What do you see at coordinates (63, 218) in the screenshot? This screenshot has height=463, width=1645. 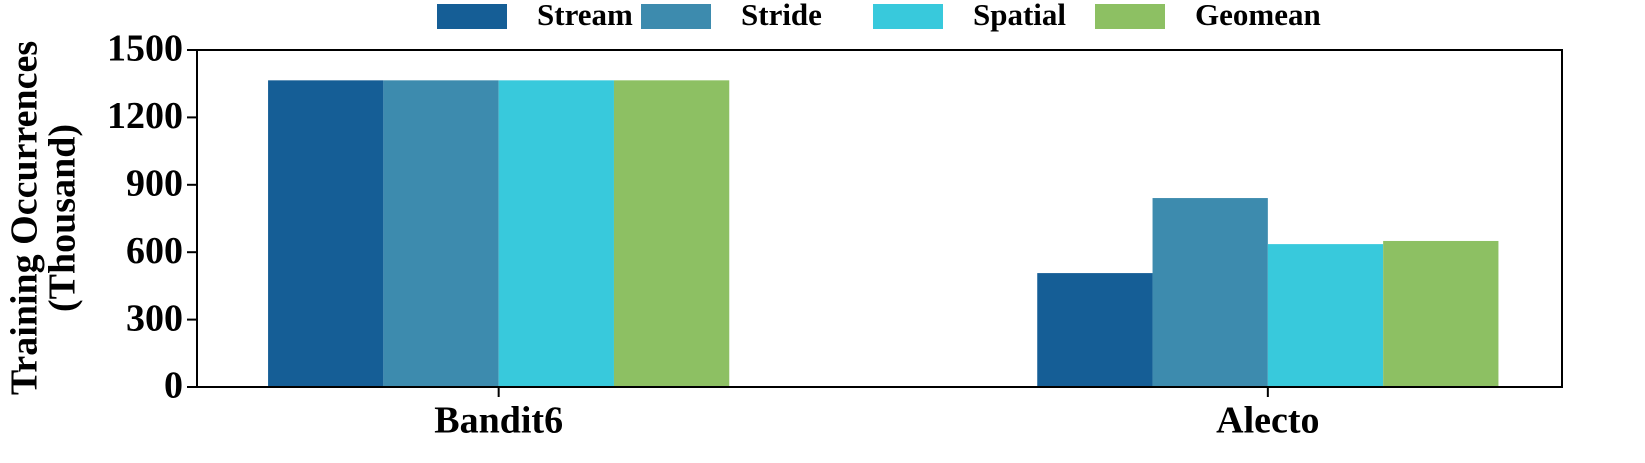 I see `y-label-line: (Thousand)` at bounding box center [63, 218].